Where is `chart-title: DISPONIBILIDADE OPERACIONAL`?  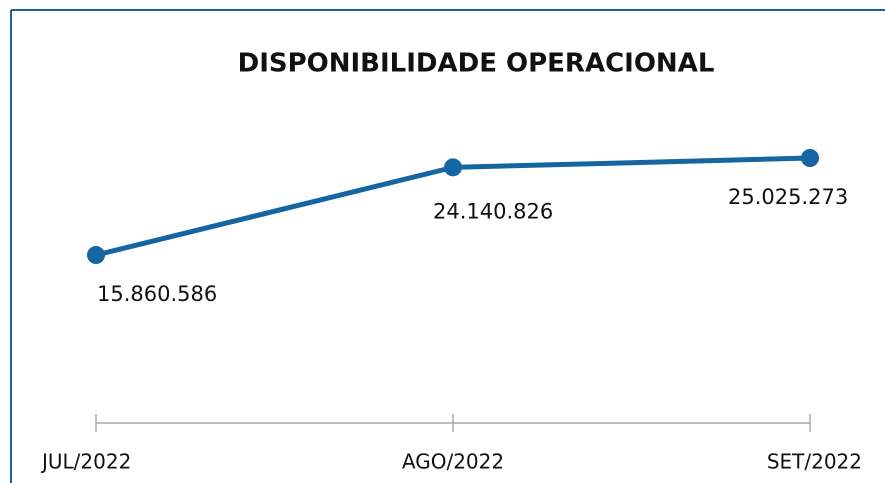
chart-title: DISPONIBILIDADE OPERACIONAL is located at coordinates (476, 64).